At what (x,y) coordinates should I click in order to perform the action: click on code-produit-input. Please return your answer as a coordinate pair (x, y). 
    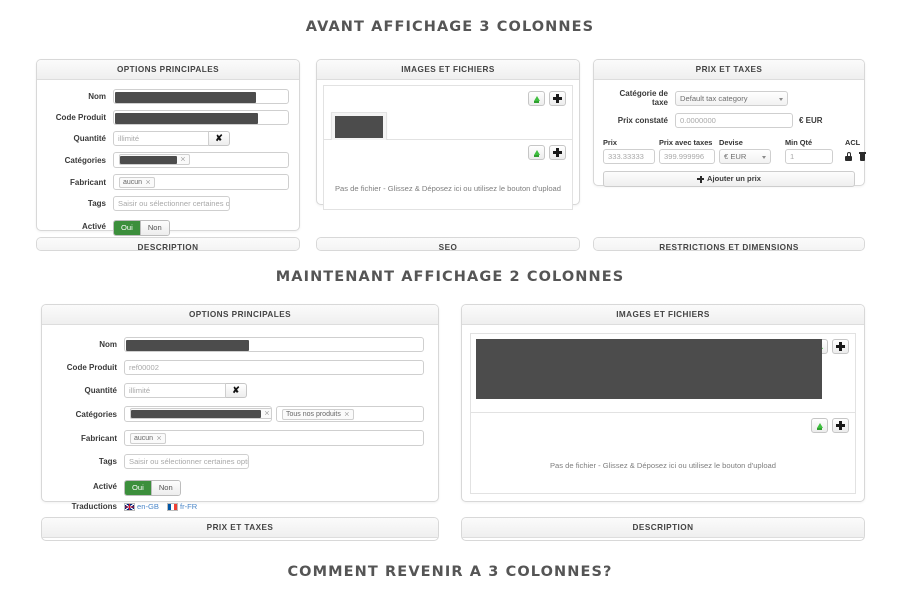
    Looking at the image, I should click on (201, 117).